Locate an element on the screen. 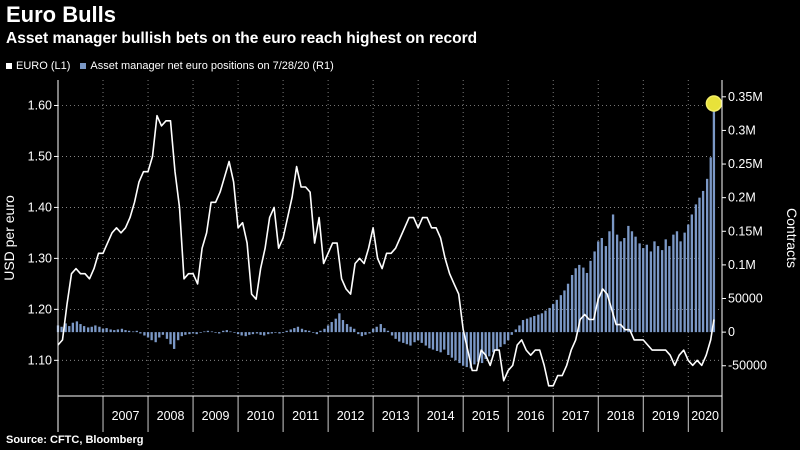  year-label-2009: 2009 is located at coordinates (216, 416).